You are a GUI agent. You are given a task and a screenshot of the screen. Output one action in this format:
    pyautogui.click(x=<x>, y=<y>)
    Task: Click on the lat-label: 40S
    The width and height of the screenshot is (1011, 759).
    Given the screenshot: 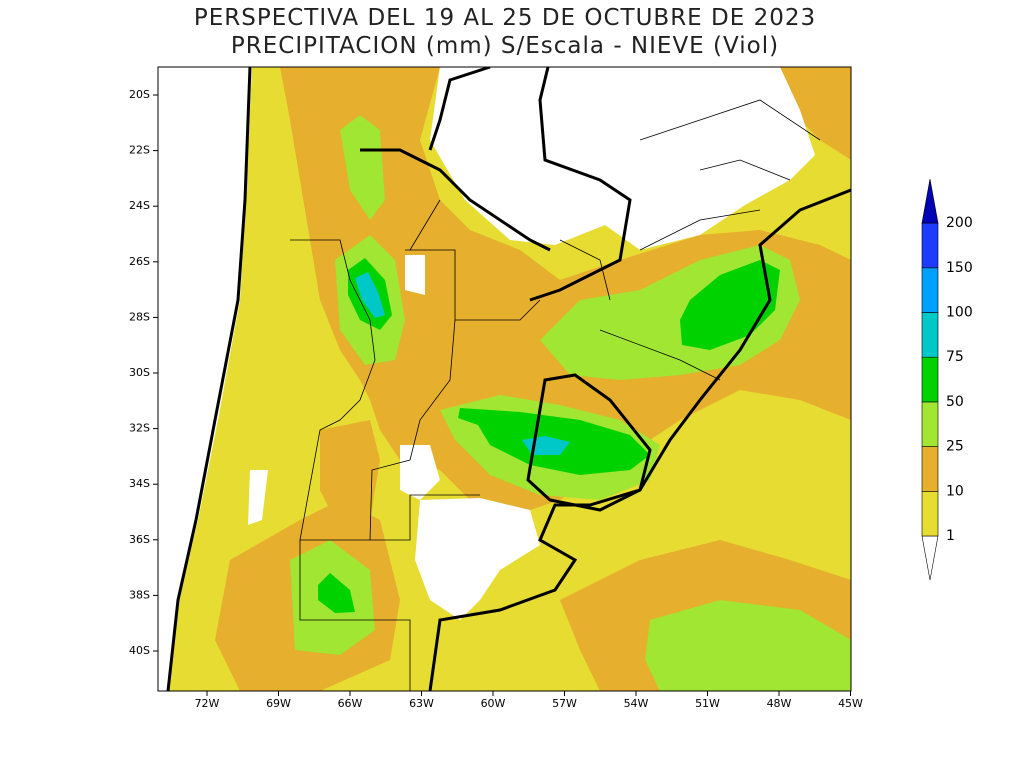 What is the action you would take?
    pyautogui.click(x=139, y=650)
    